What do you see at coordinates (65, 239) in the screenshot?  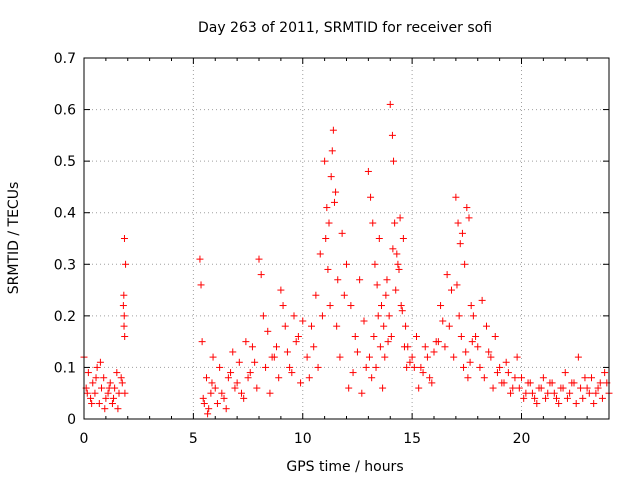 I see `y-tick-labels: 0 0.1 0.2 0.3 0.4 0.5 0.6 0.7` at bounding box center [65, 239].